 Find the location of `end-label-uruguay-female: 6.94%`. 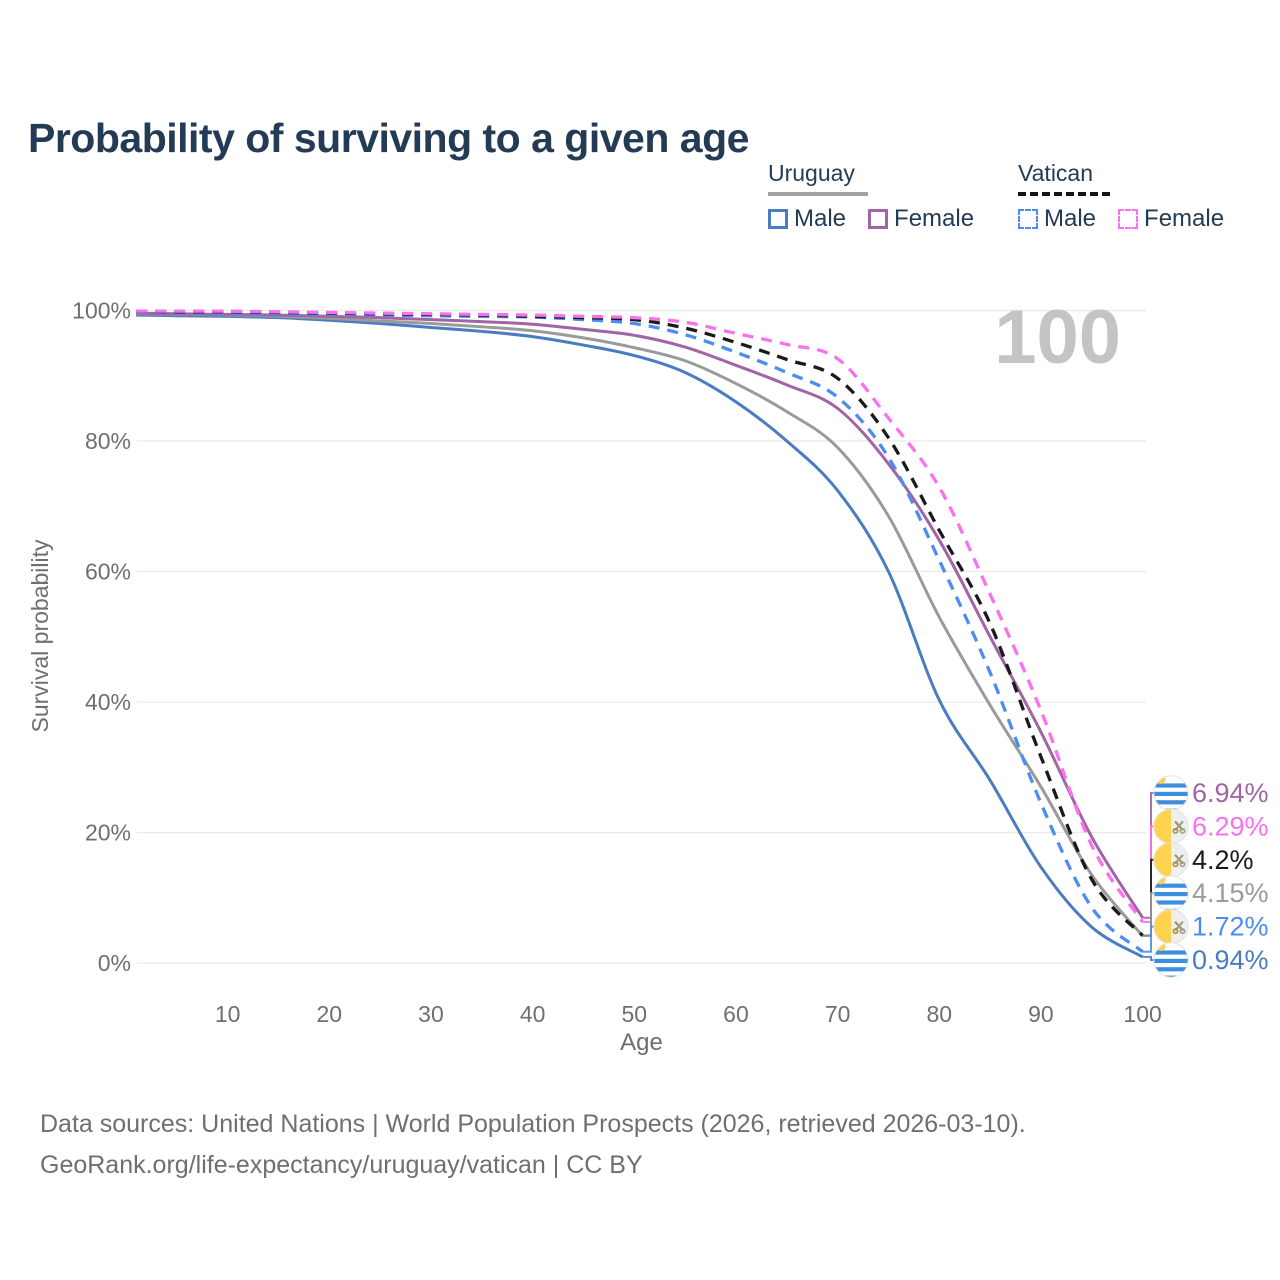

end-label-uruguay-female: 6.94% is located at coordinates (1230, 793).